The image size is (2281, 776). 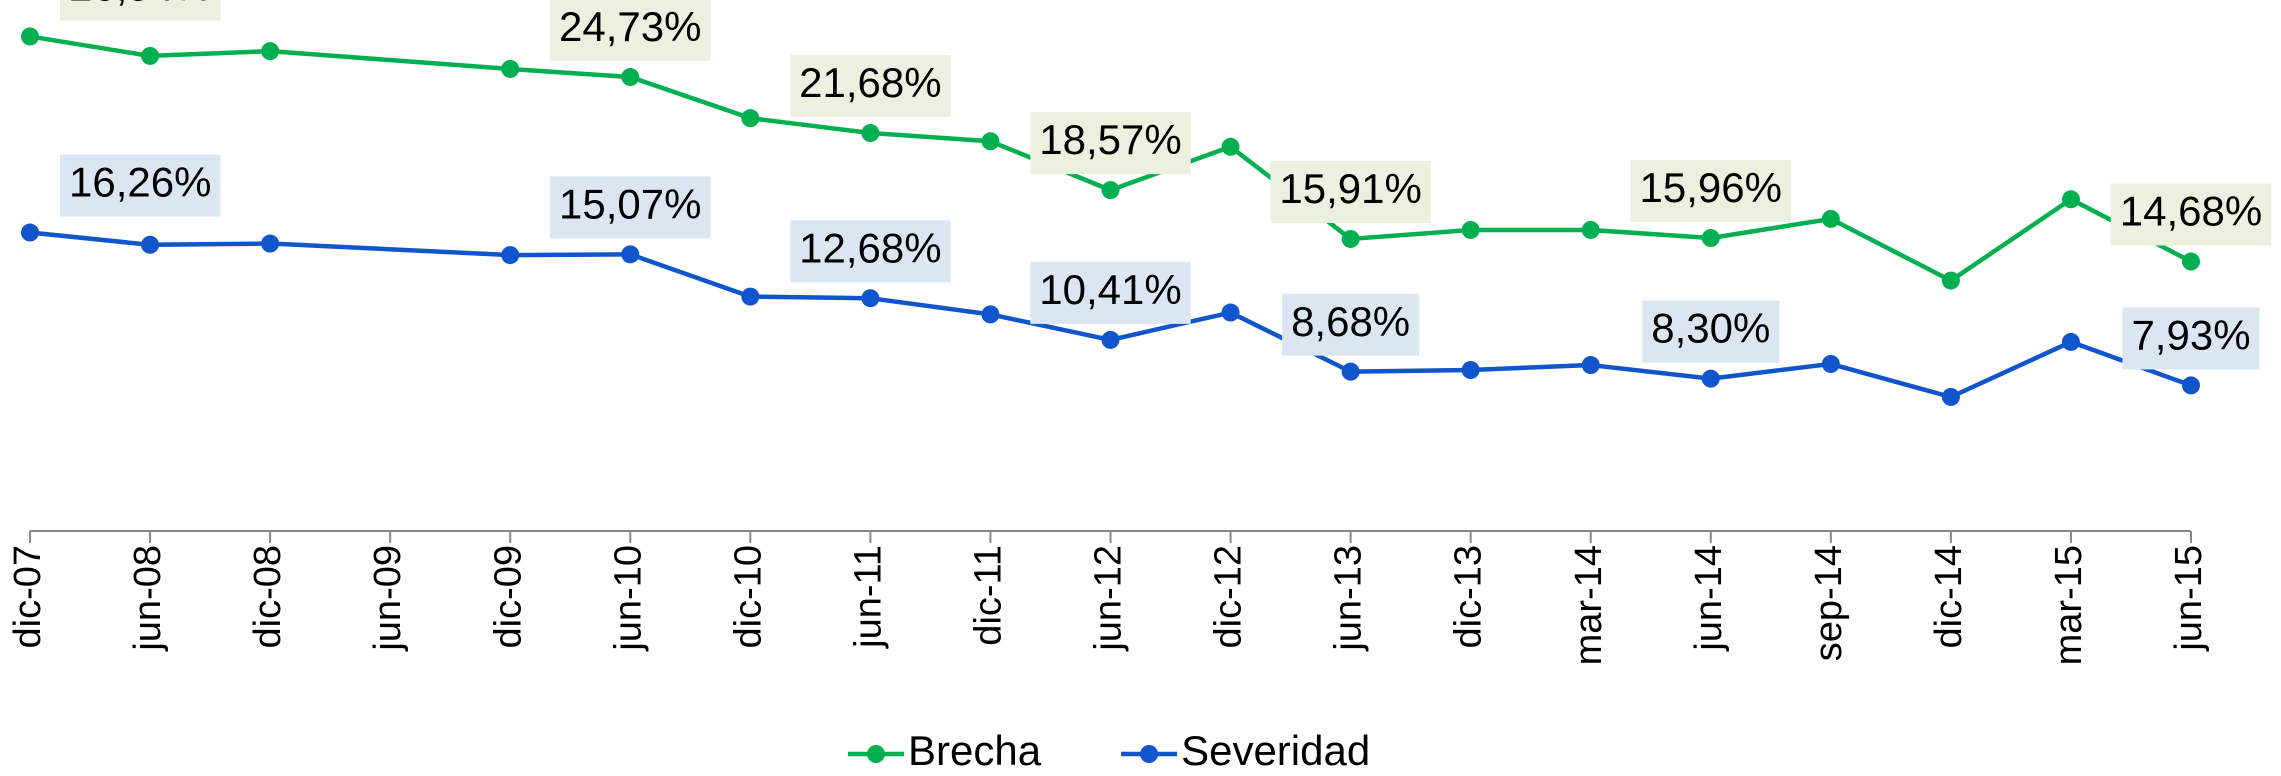 I want to click on x-tick-label: jun-11, so click(x=868, y=597).